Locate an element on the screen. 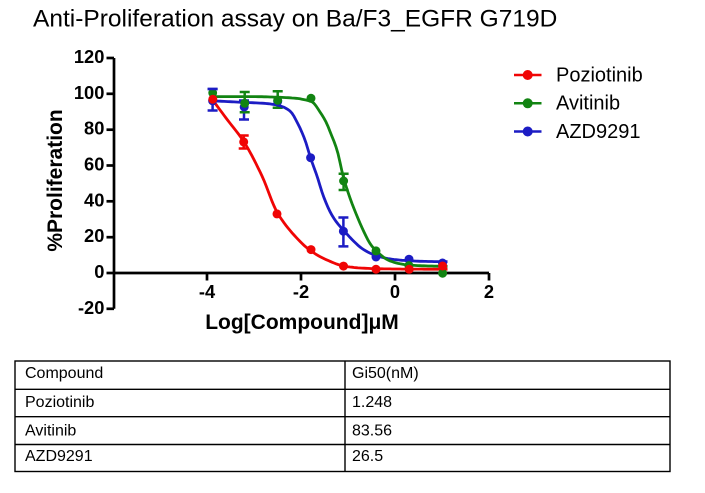 This screenshot has width=705, height=493. svg-text: -20 is located at coordinates (91, 307).